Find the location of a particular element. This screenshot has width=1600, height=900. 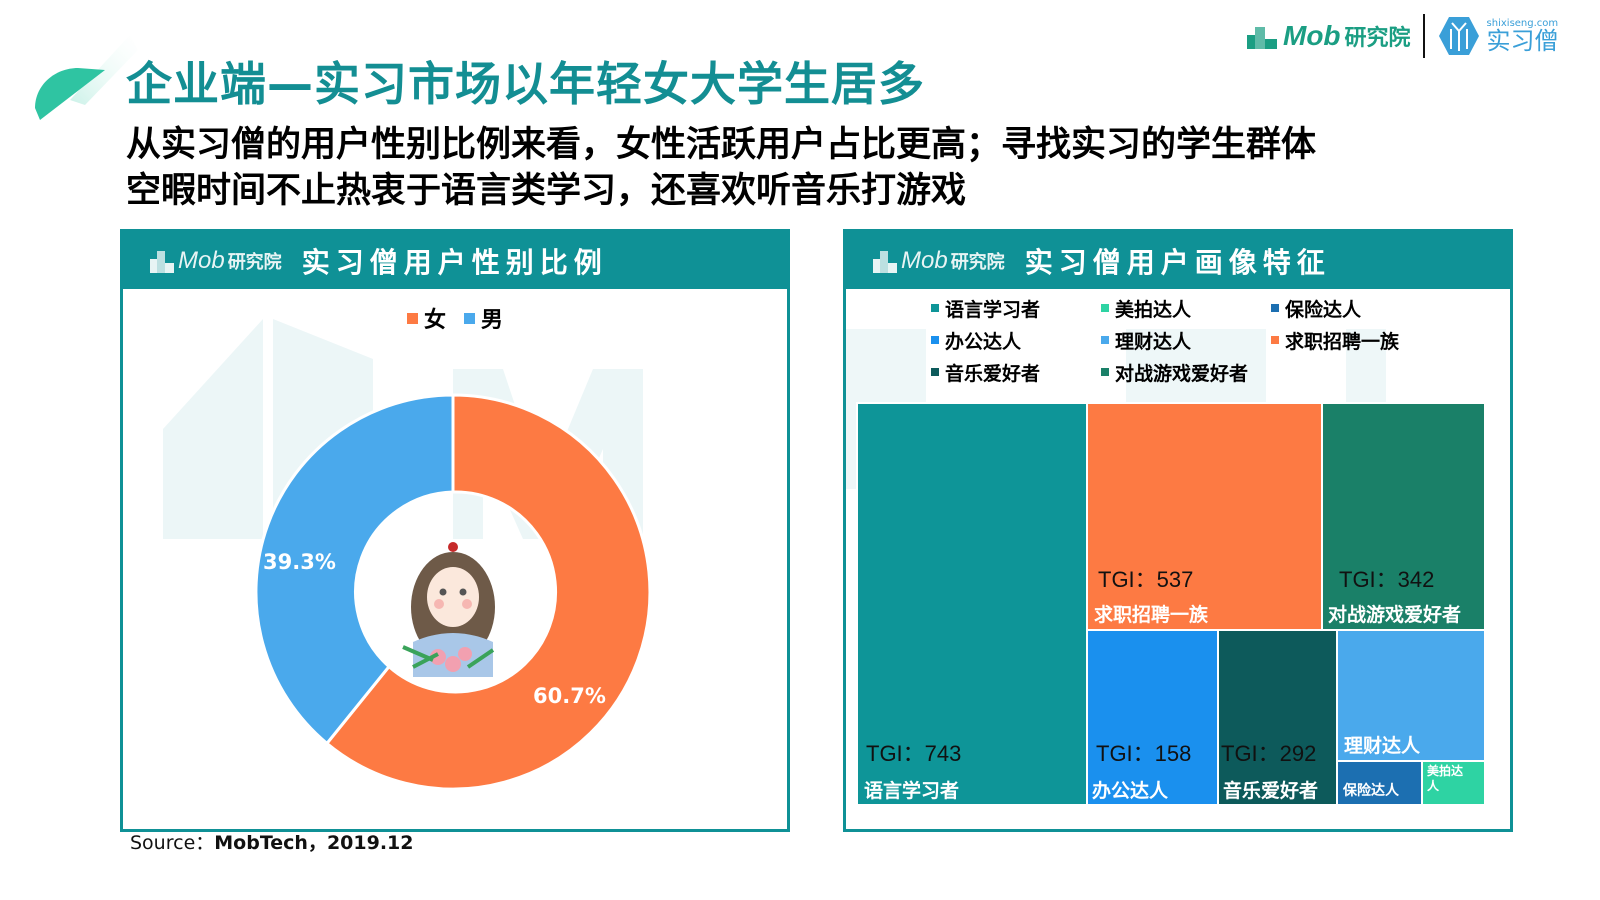

panel-title: 实习僧用户性别比例 is located at coordinates (454, 262).